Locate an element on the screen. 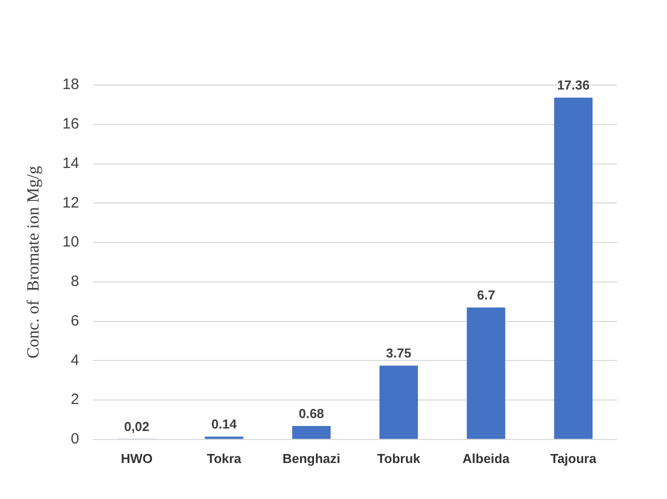 This screenshot has height=499, width=667. y-tick-label: 12 is located at coordinates (71, 203).